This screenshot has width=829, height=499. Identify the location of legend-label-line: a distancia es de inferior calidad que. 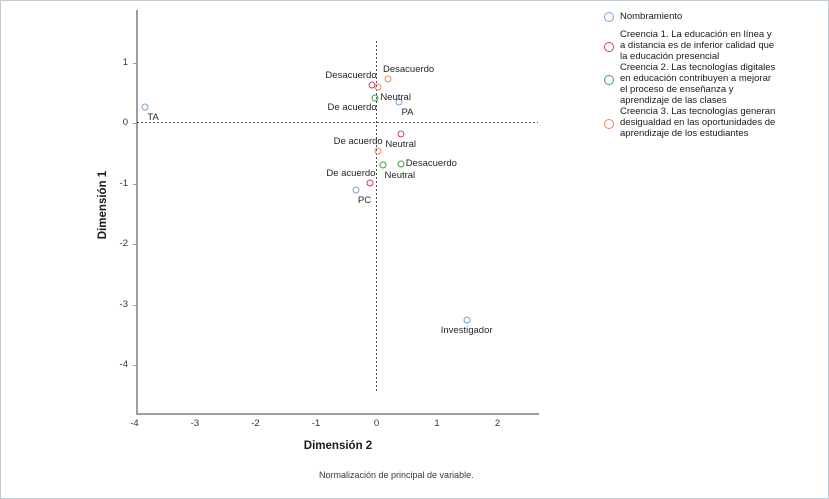
(697, 45).